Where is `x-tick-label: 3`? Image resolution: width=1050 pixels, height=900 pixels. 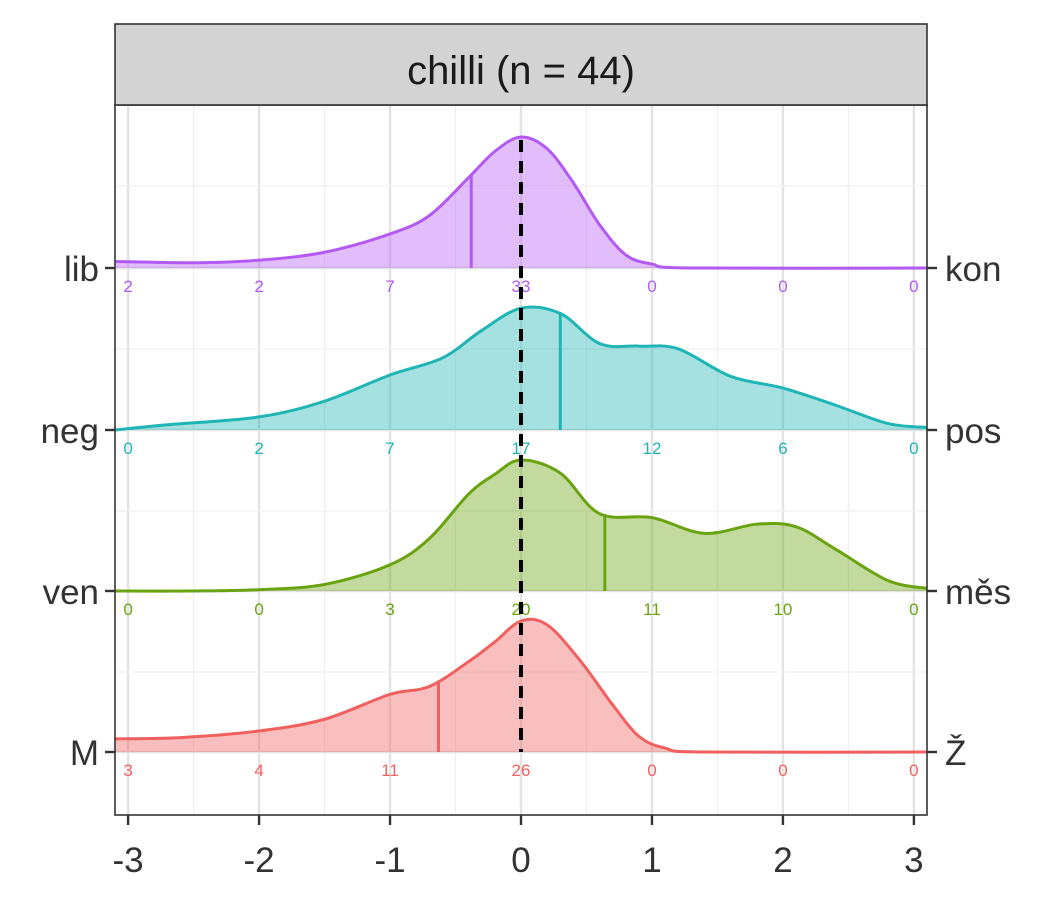 x-tick-label: 3 is located at coordinates (913, 860).